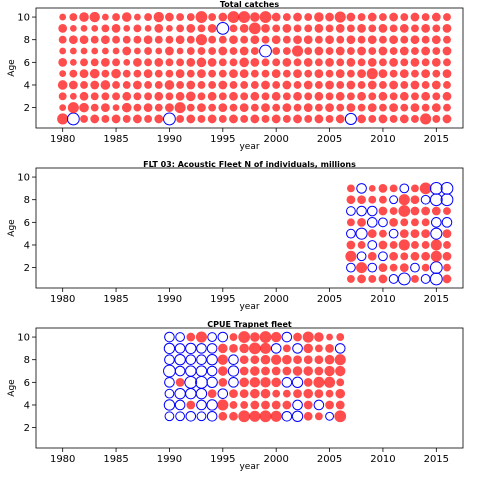 The height and width of the screenshot is (484, 480). I want to click on x-tick-label: 1995, so click(222, 299).